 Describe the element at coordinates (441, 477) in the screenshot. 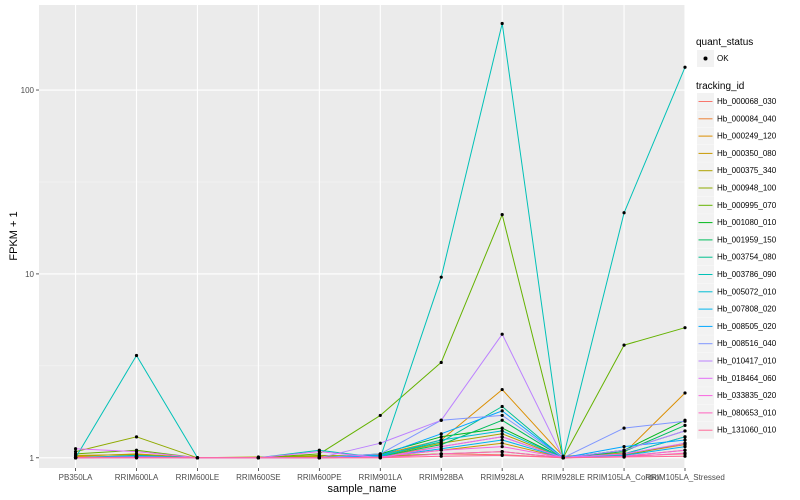

I see `x-tick-label: RRIM928BA` at that location.